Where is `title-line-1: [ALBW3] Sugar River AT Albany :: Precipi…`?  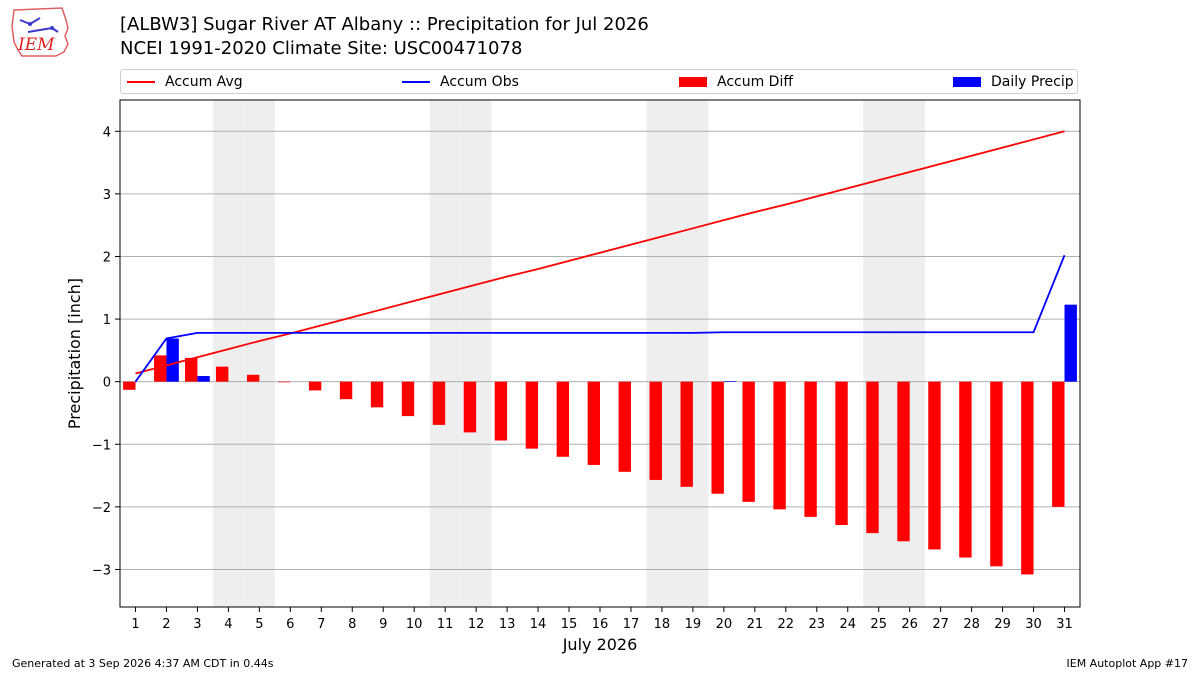 title-line-1: [ALBW3] Sugar River AT Albany :: Precipi… is located at coordinates (384, 24).